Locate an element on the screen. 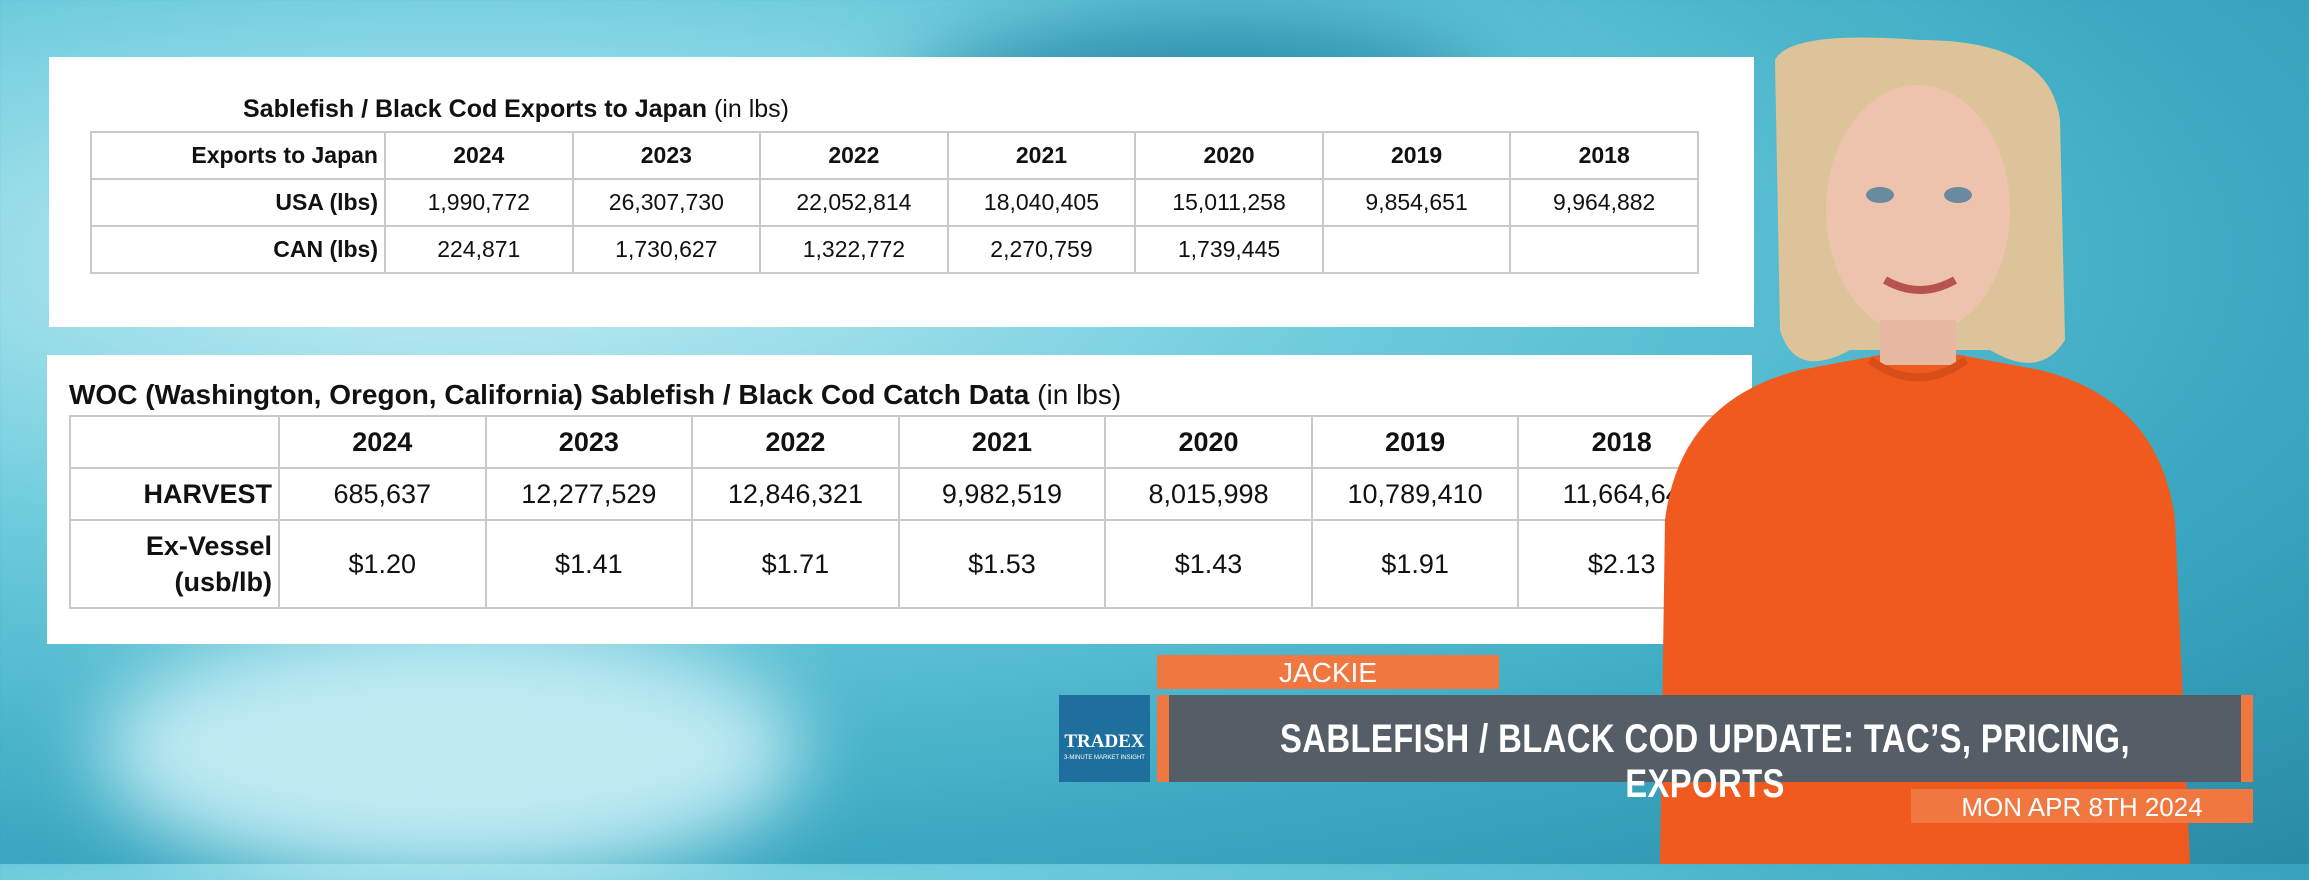  date-bar: MON APR 8TH 2024 is located at coordinates (2082, 806).